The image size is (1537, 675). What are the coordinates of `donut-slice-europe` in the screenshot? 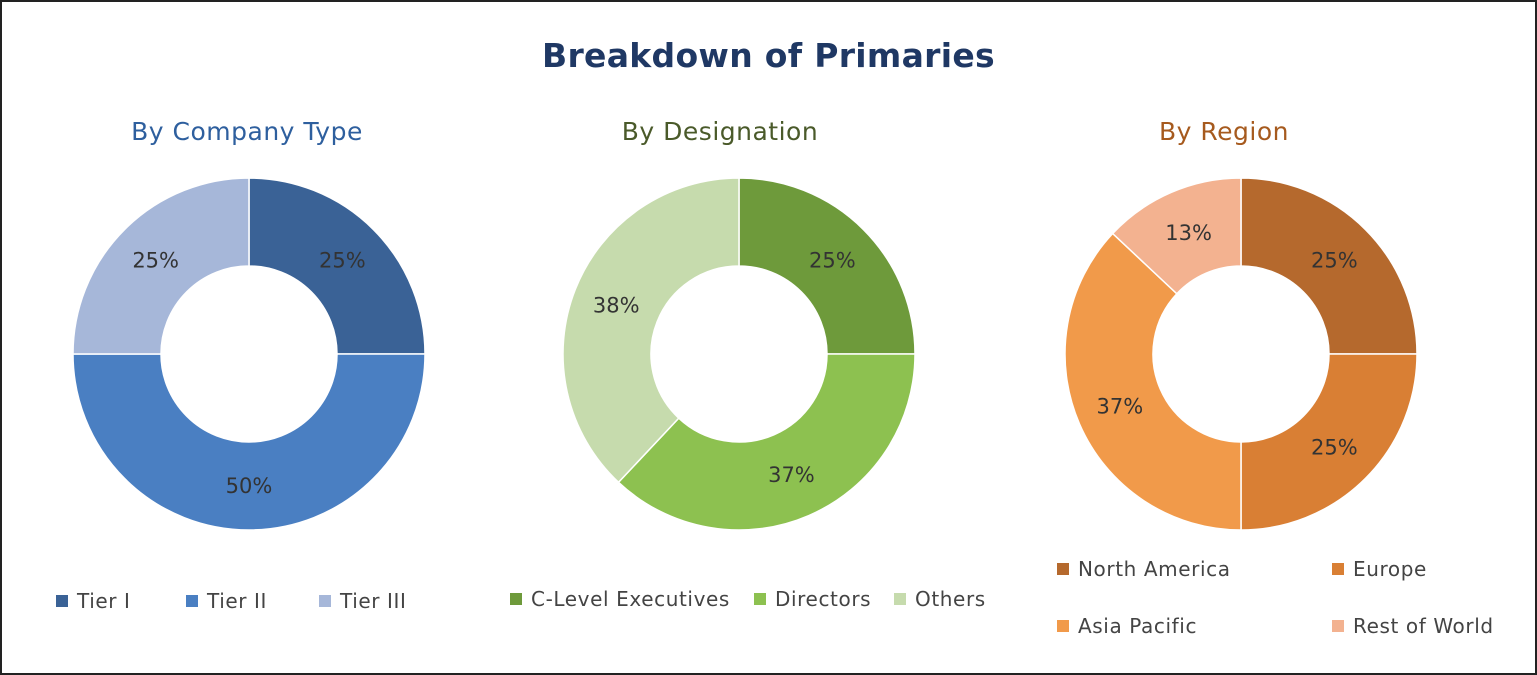 It's located at (1329, 442).